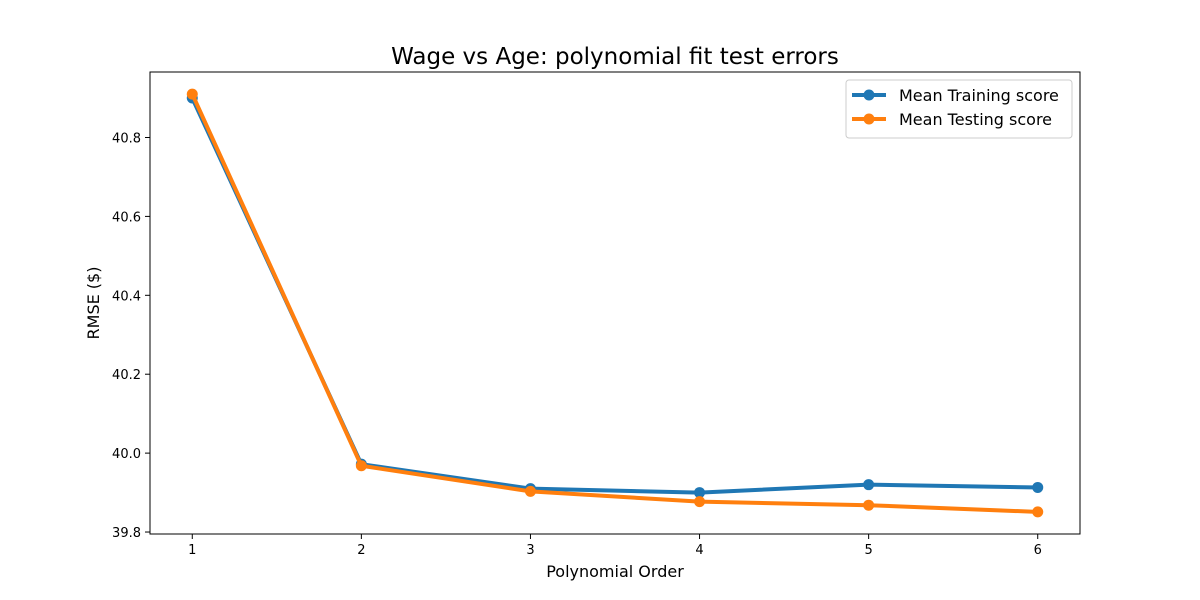  I want to click on y-tick-label: 40.0, so click(126, 454).